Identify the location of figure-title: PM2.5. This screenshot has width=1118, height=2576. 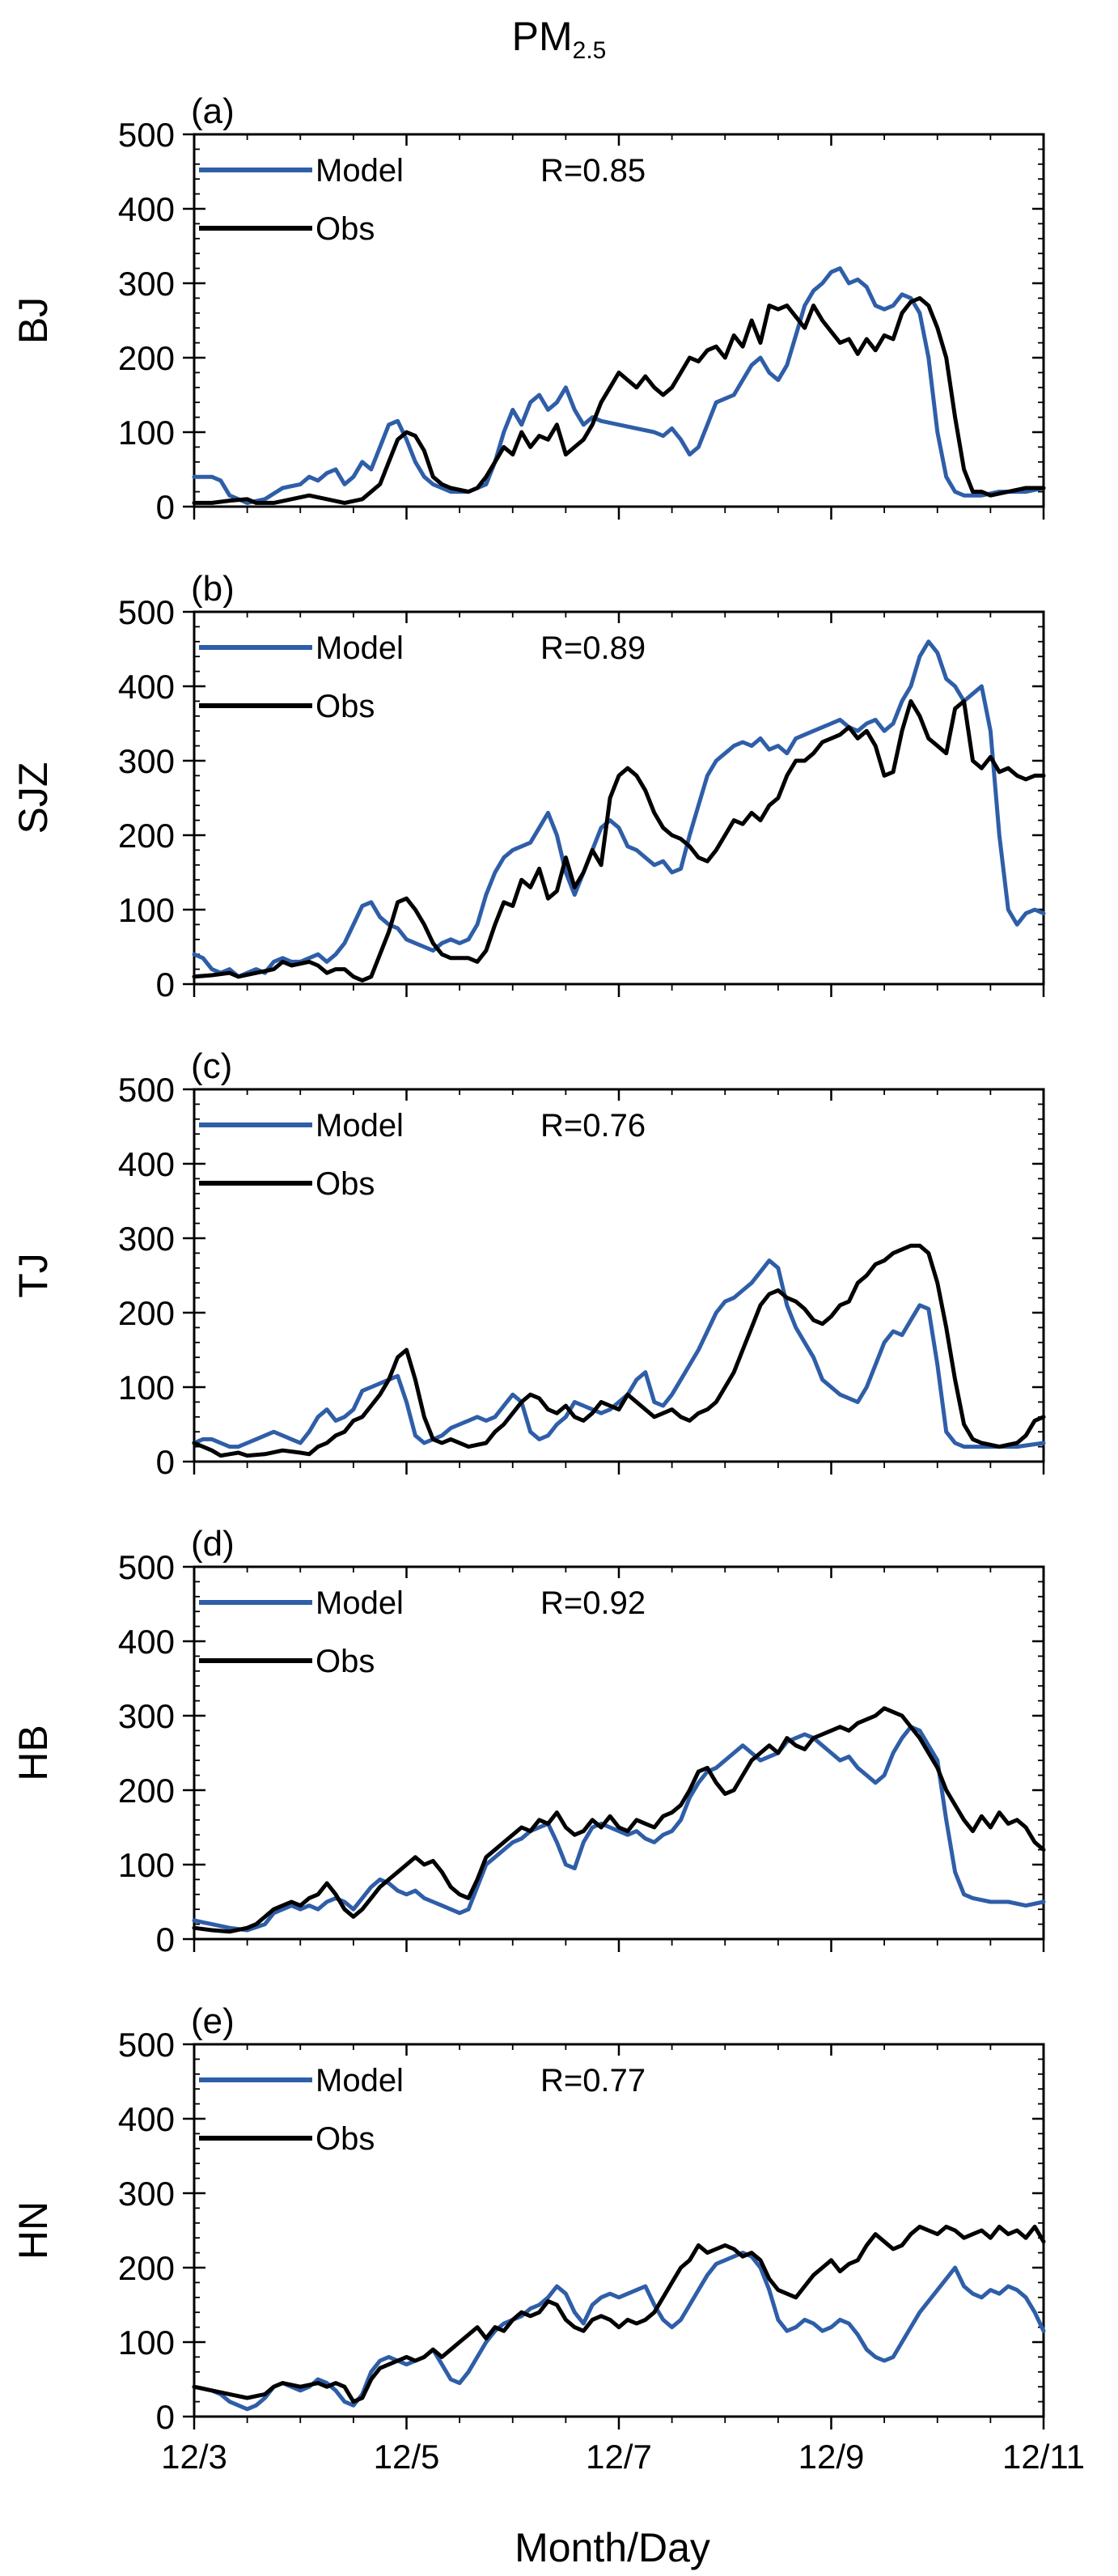
(559, 39).